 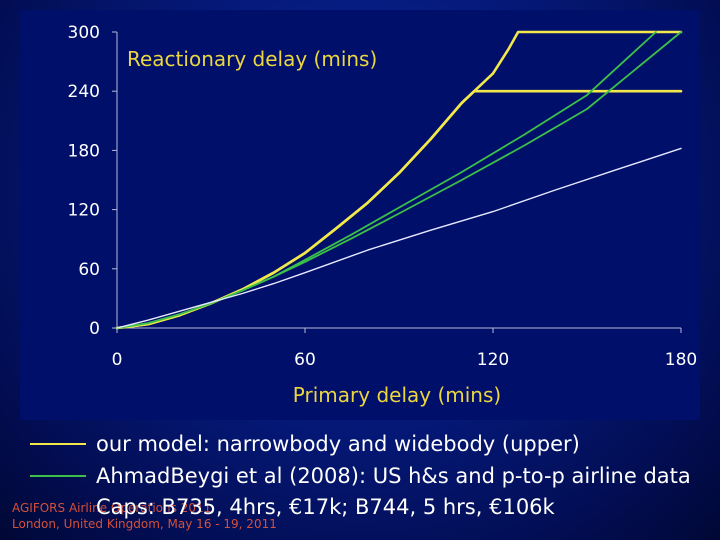 I want to click on legend-swatch-reference, so click(x=58, y=476).